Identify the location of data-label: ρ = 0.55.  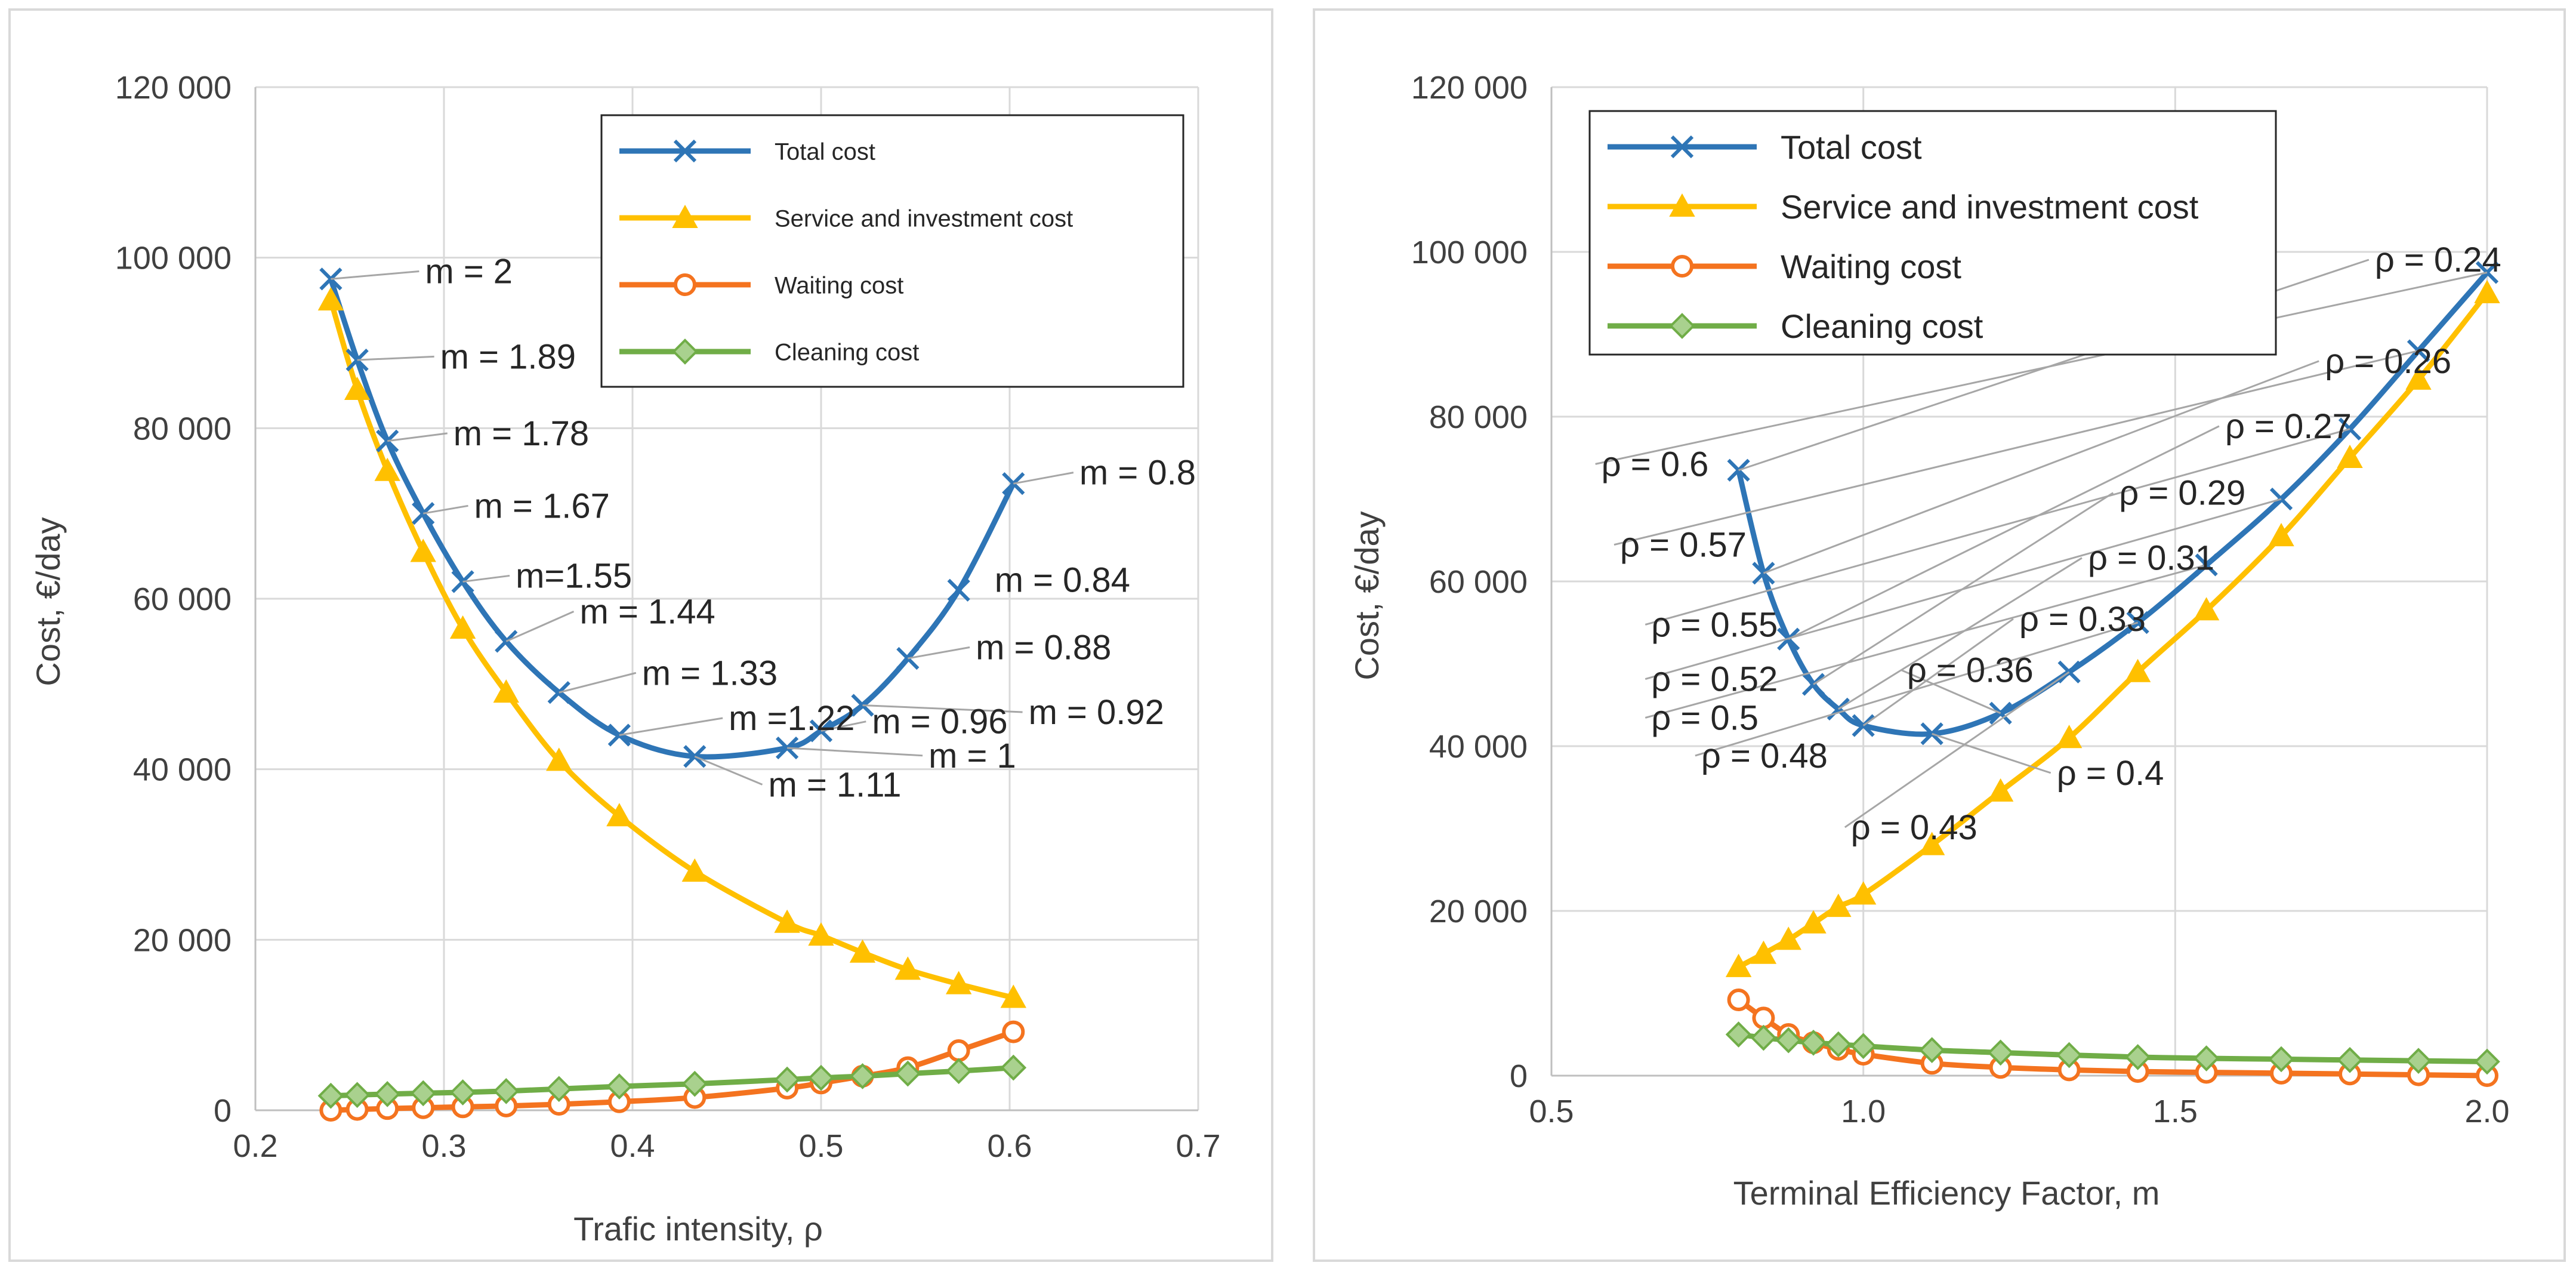
(1714, 625).